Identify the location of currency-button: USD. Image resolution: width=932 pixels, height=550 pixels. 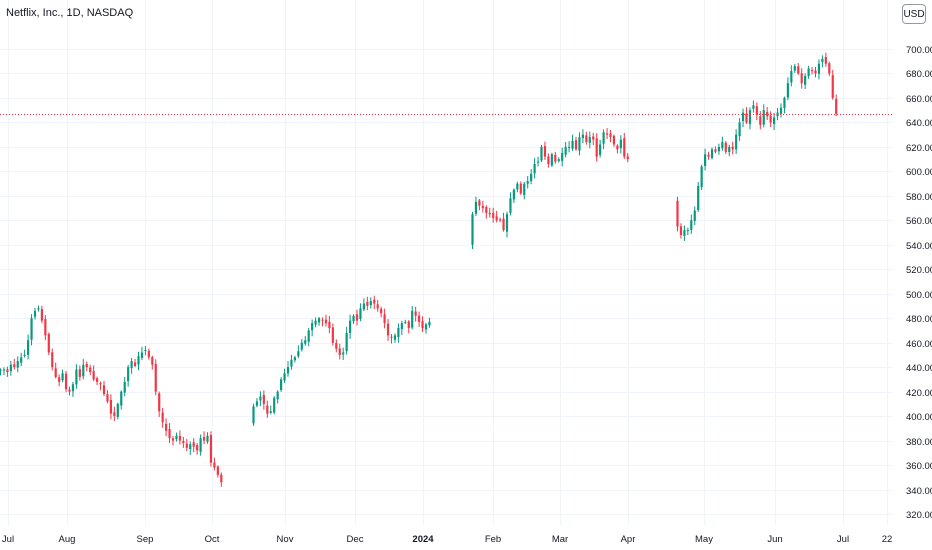
(914, 14).